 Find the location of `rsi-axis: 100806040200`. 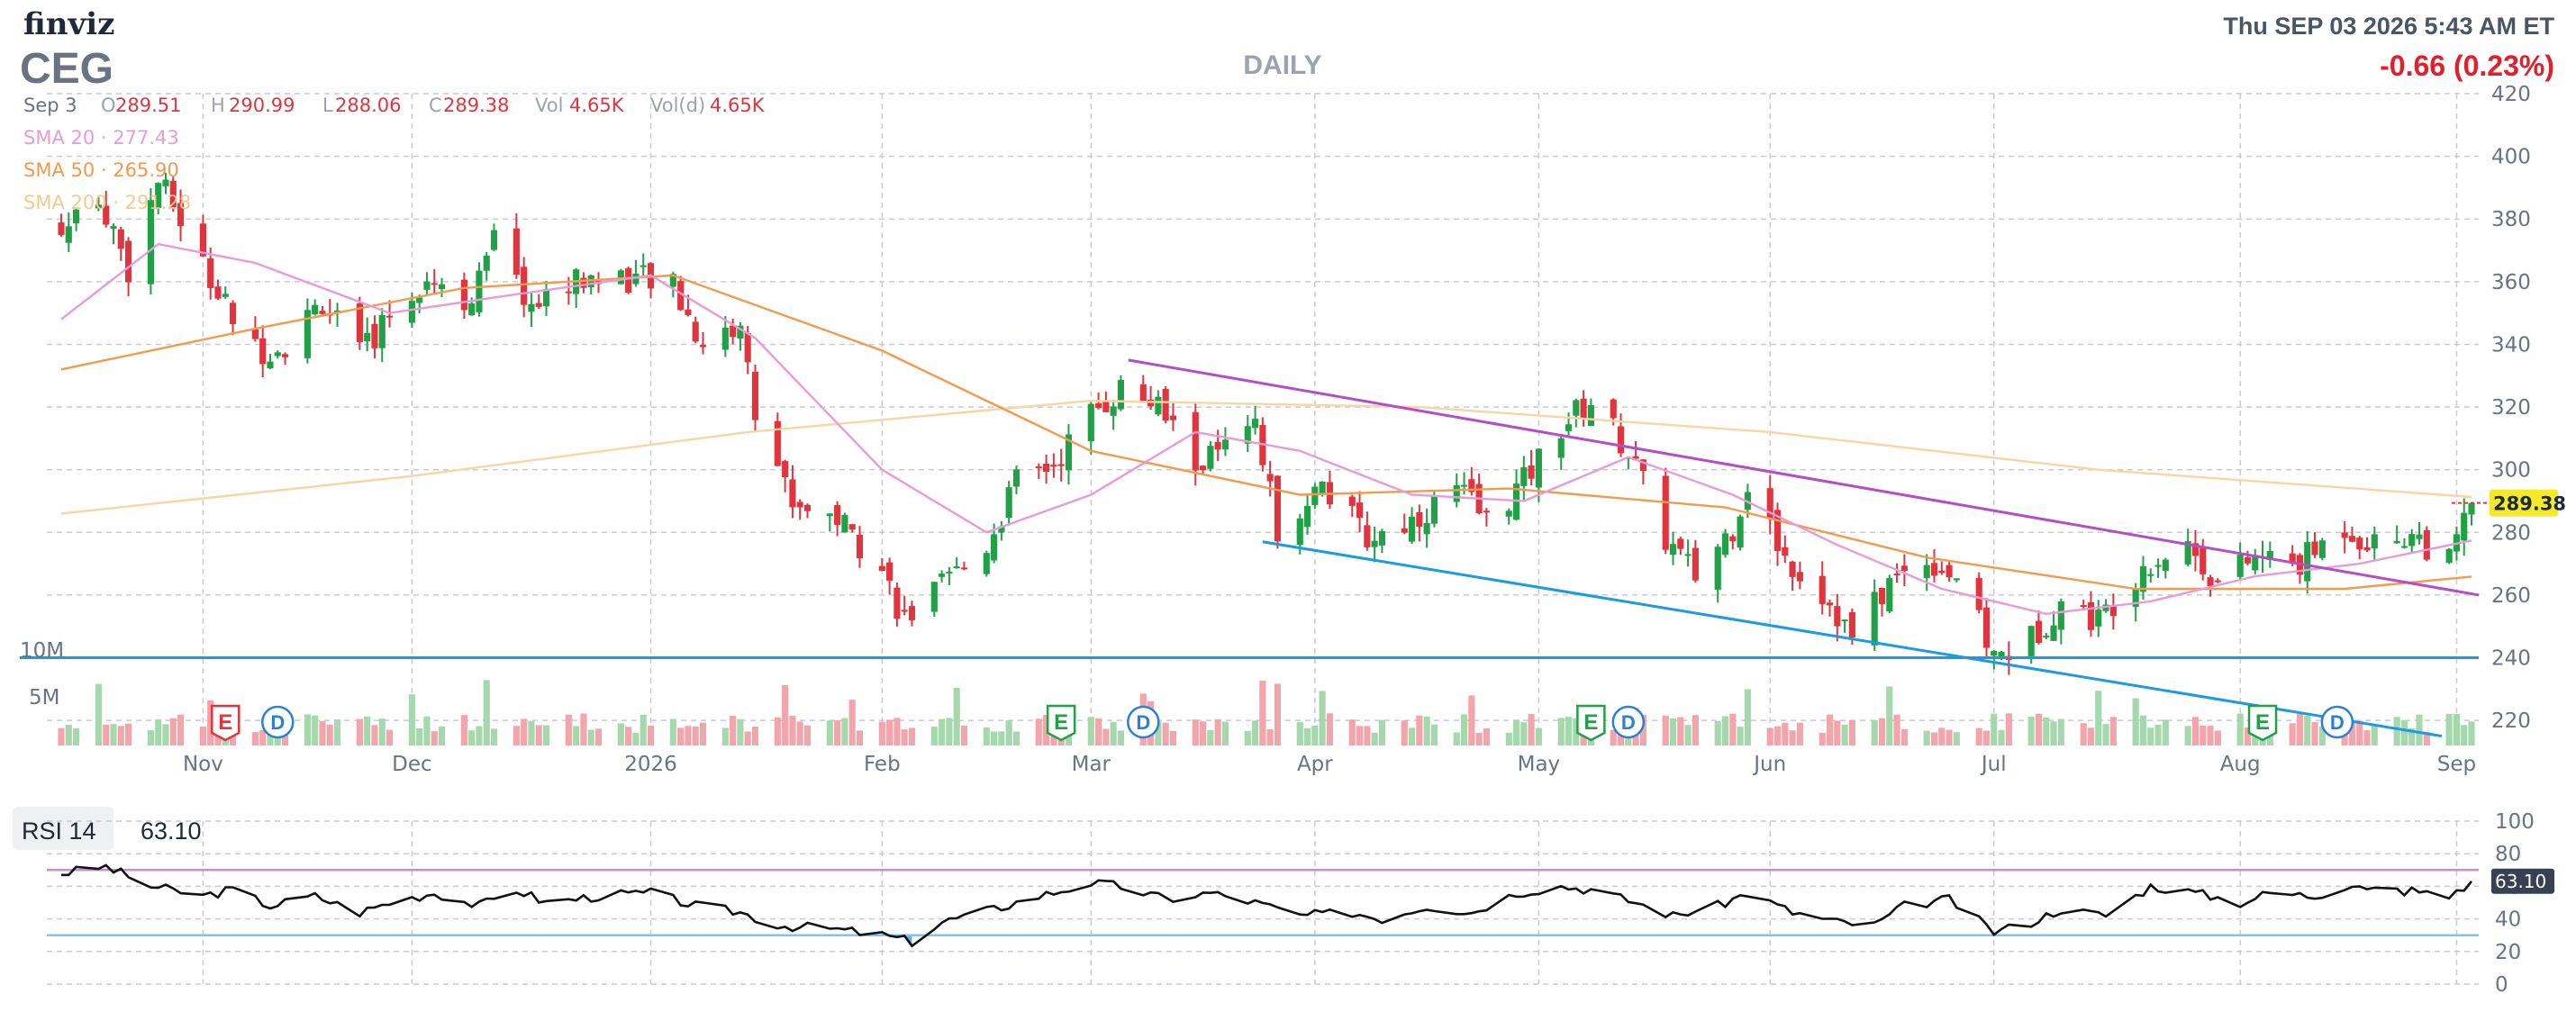

rsi-axis: 100806040200 is located at coordinates (2515, 903).